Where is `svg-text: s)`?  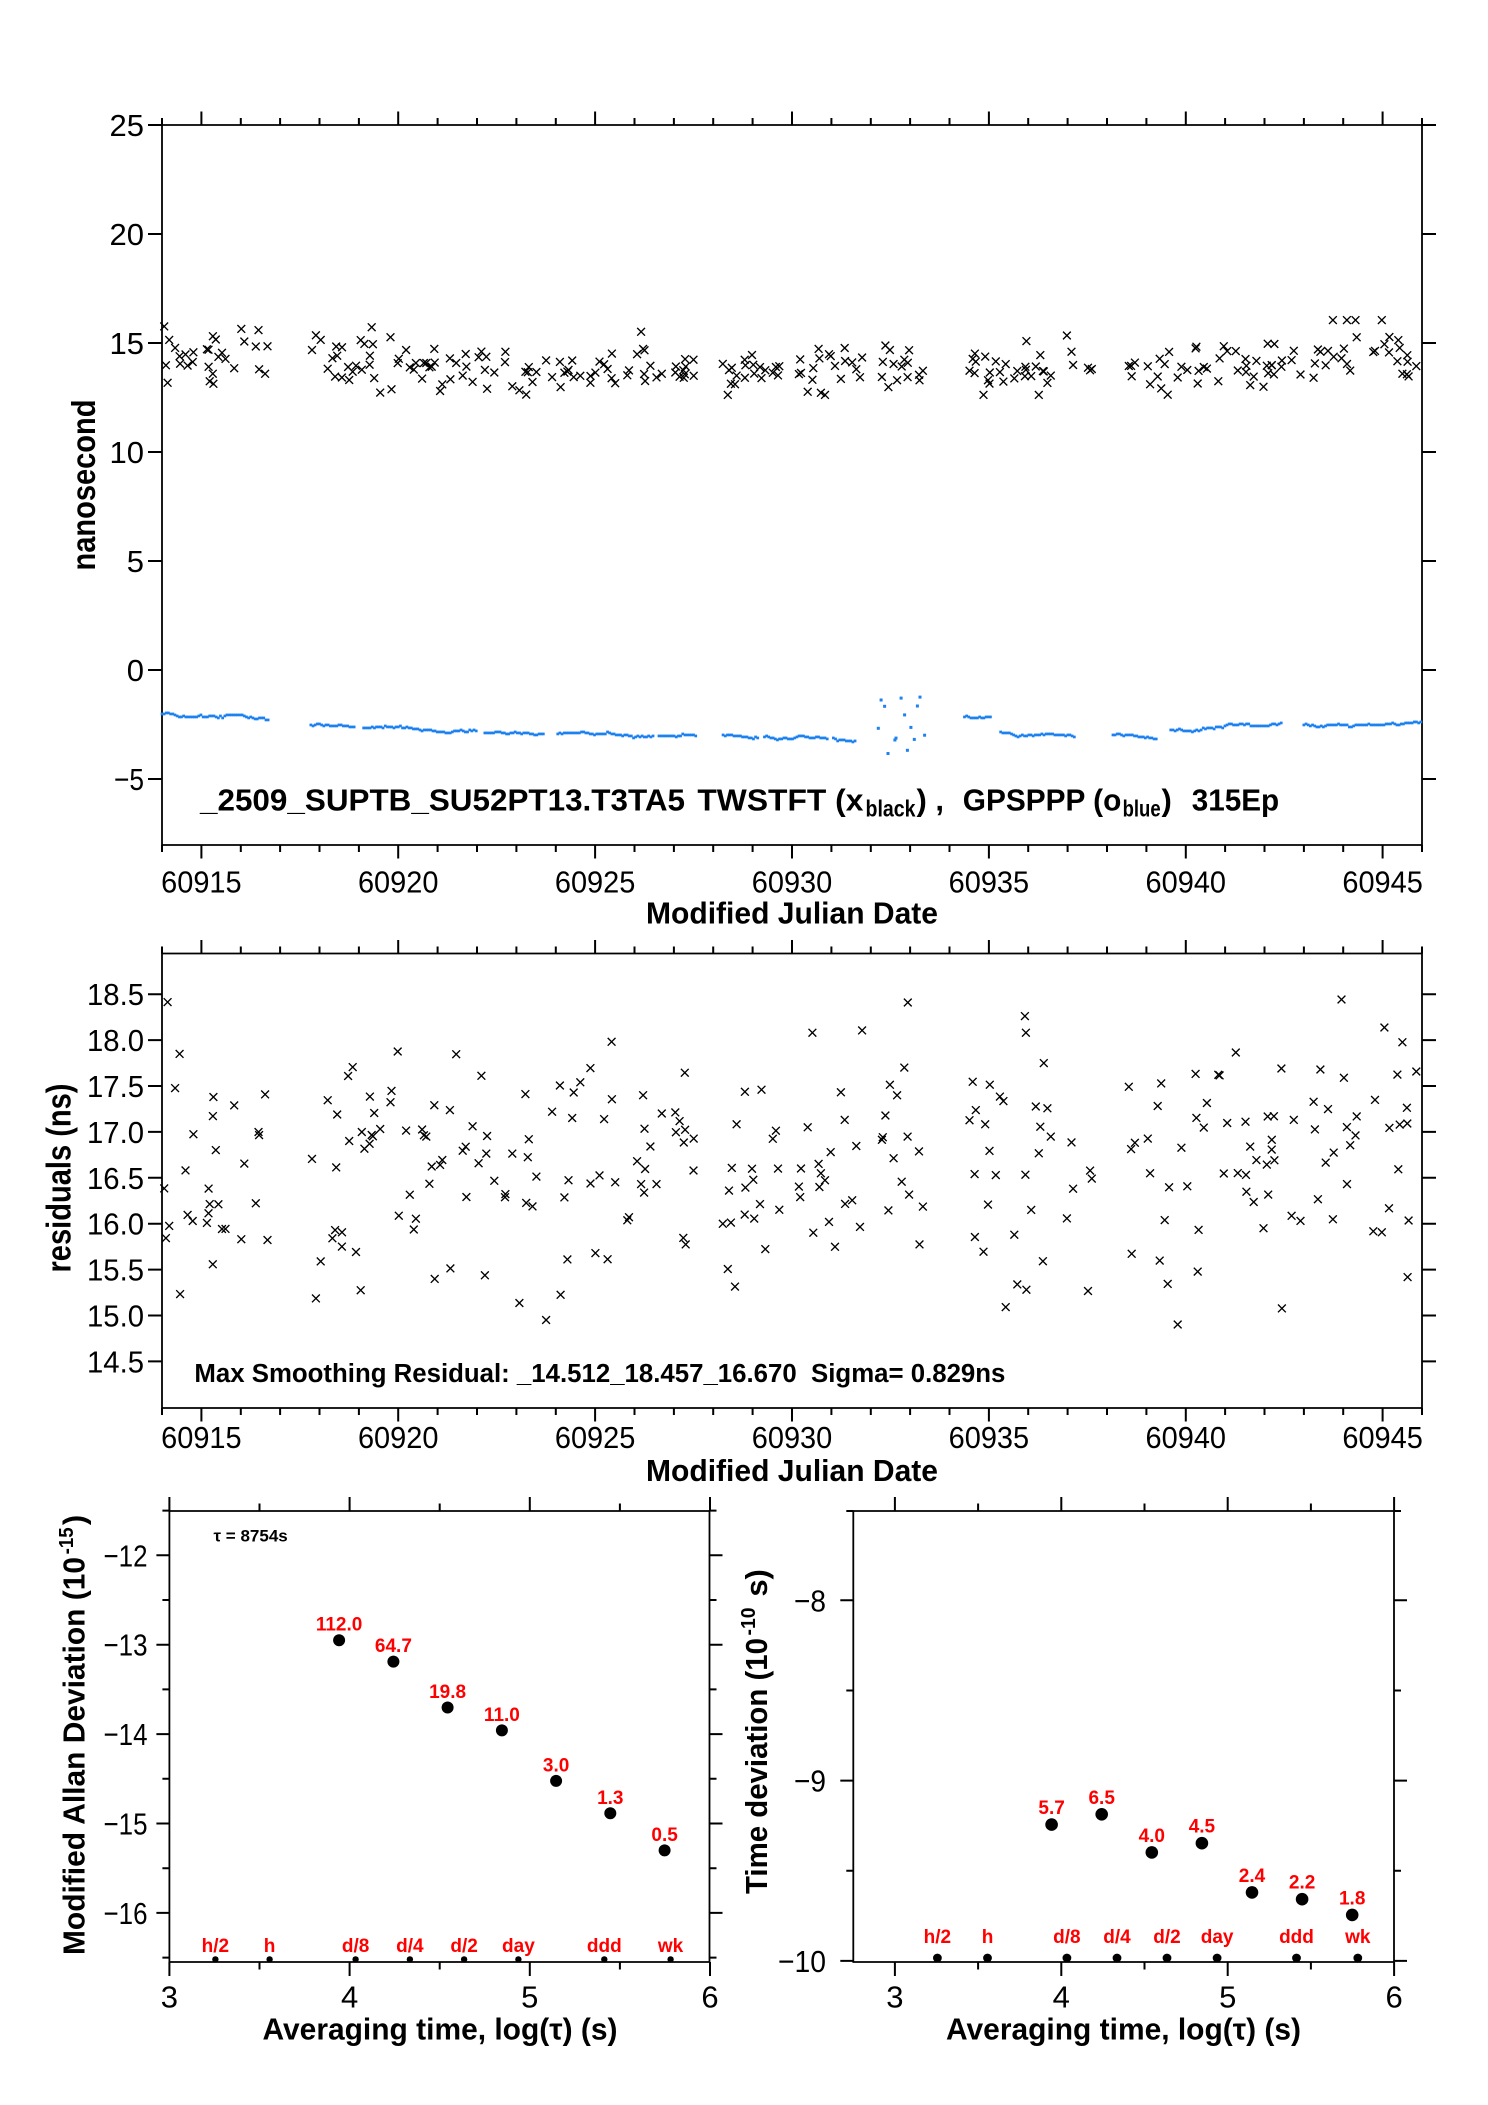 svg-text: s) is located at coordinates (756, 1587).